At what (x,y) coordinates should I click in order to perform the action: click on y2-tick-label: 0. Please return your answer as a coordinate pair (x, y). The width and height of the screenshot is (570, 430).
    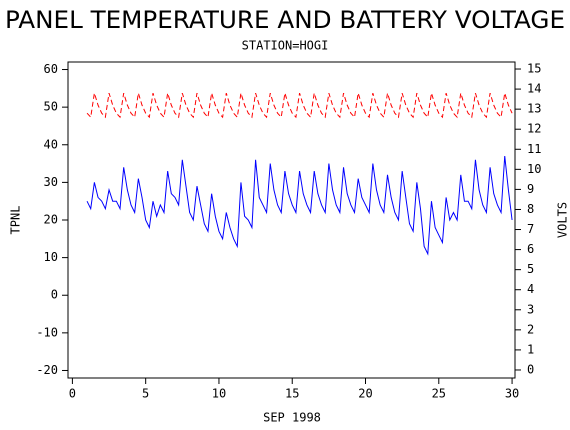
    Looking at the image, I should click on (530, 369).